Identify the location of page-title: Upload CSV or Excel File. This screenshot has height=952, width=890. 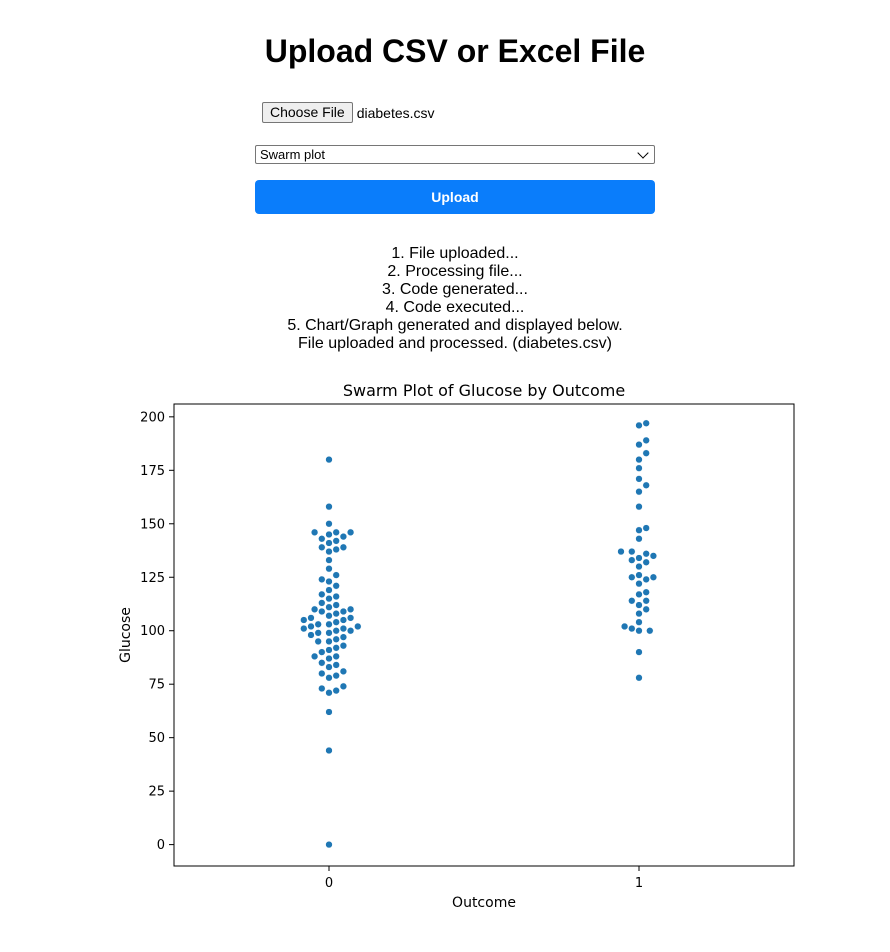
(455, 51).